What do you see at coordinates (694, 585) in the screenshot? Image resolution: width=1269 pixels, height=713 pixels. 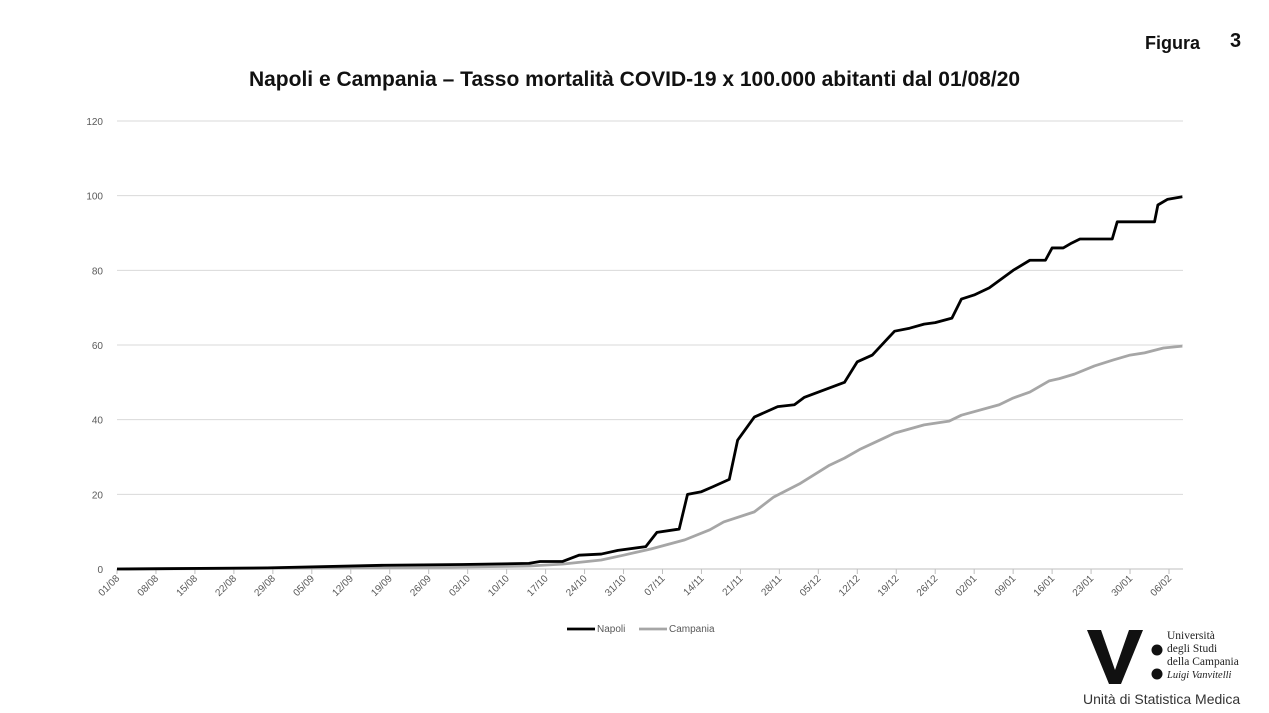 I see `x-tick-label: 14/11` at bounding box center [694, 585].